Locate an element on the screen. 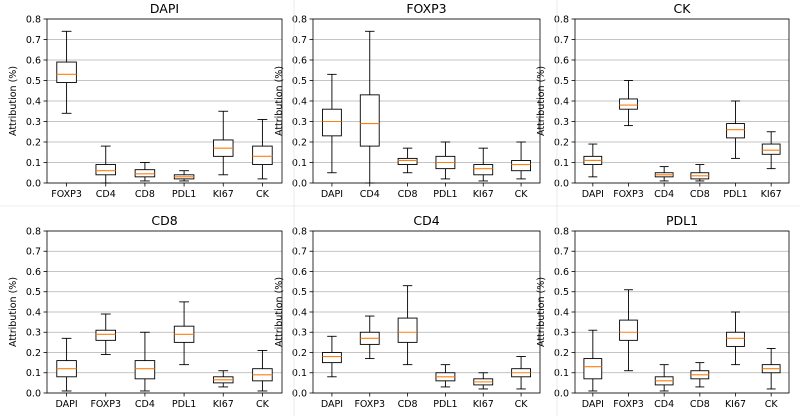 This screenshot has height=416, width=800. y-tick-label: 0.5 is located at coordinates (33, 292).